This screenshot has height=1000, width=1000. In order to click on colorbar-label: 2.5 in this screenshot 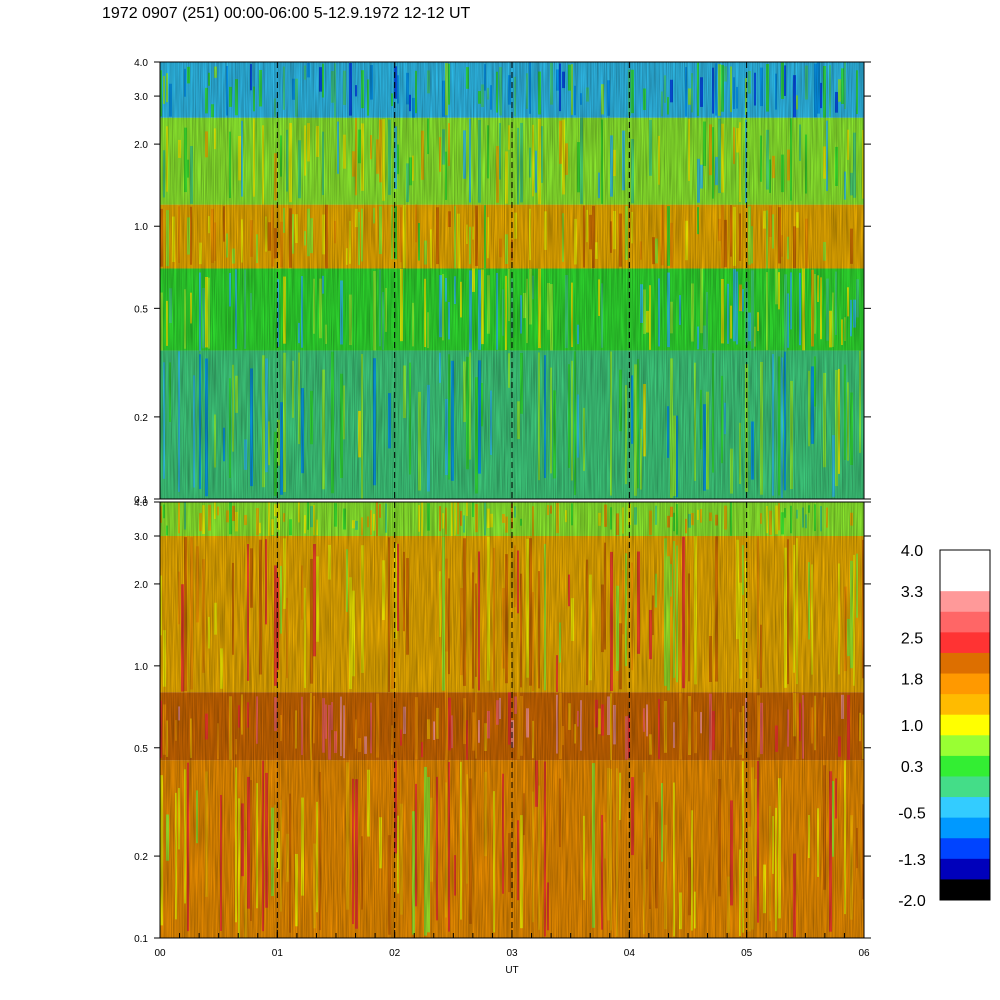, I will do `click(912, 639)`.